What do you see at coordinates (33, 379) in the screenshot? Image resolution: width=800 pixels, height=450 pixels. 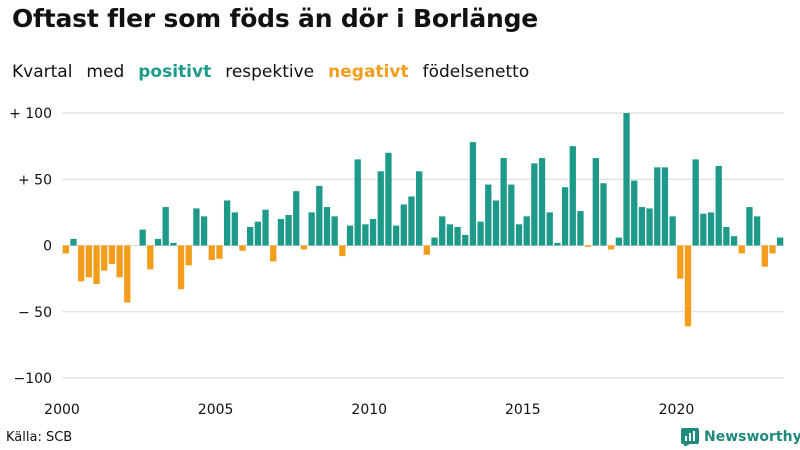 I see `y-tick-label: −100` at bounding box center [33, 379].